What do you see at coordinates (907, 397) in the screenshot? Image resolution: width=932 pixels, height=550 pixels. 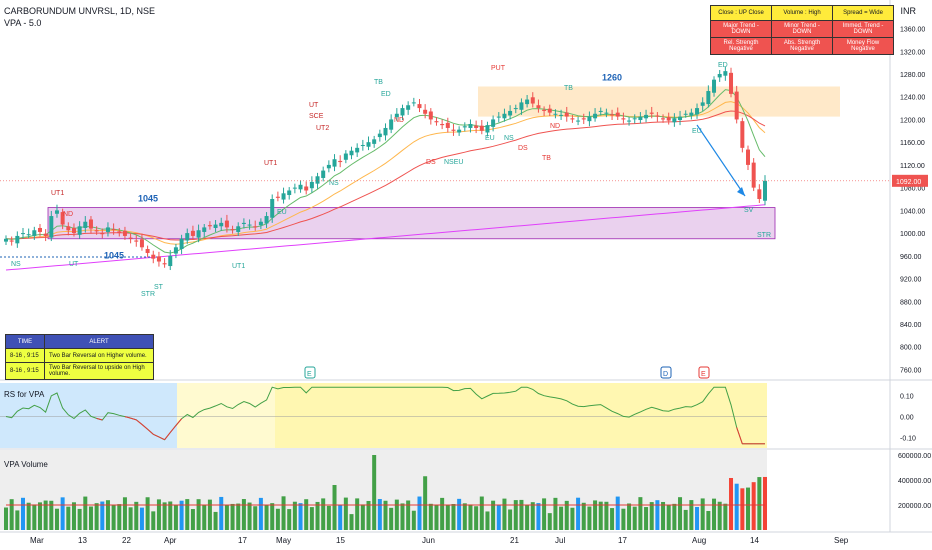 I see `rs-tick-label: 0.10` at bounding box center [907, 397].